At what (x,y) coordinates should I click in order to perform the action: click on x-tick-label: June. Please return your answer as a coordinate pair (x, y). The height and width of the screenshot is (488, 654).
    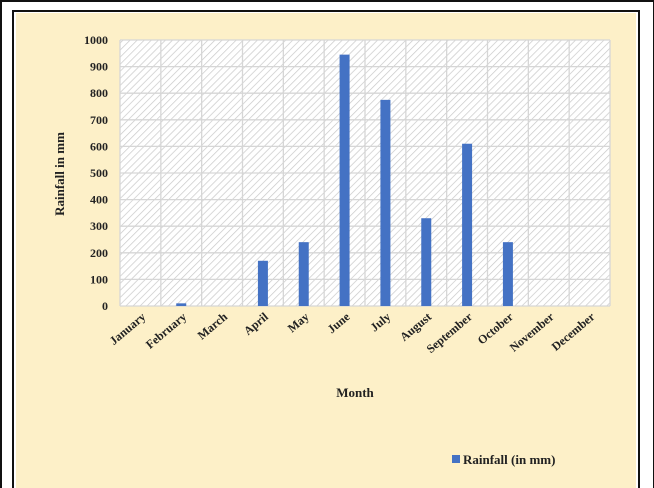
    Looking at the image, I should click on (339, 322).